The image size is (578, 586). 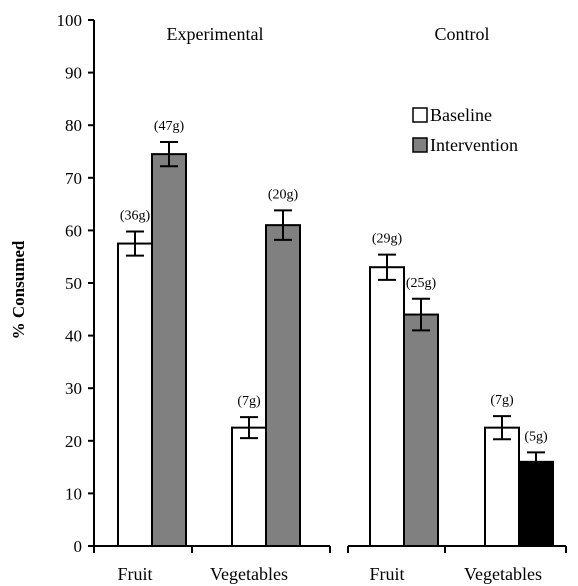 I want to click on y-axis-title: % Consumed, so click(x=18, y=289).